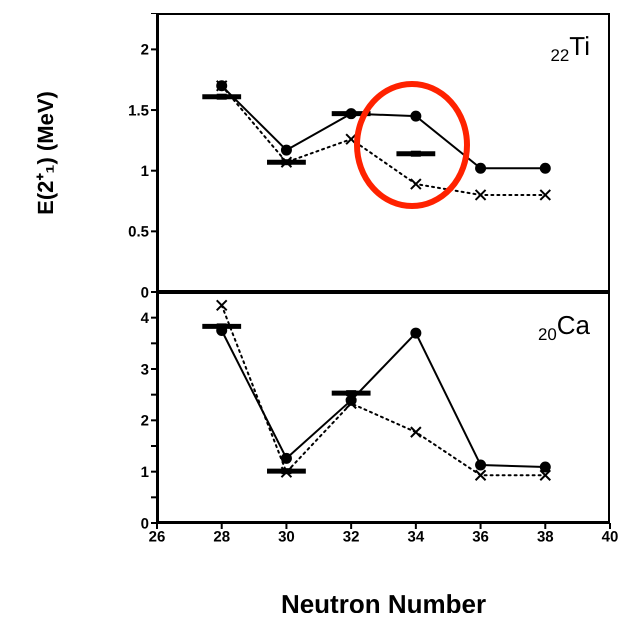 The image size is (637, 618). What do you see at coordinates (138, 111) in the screenshot?
I see `y-tick-label: 1.5` at bounding box center [138, 111].